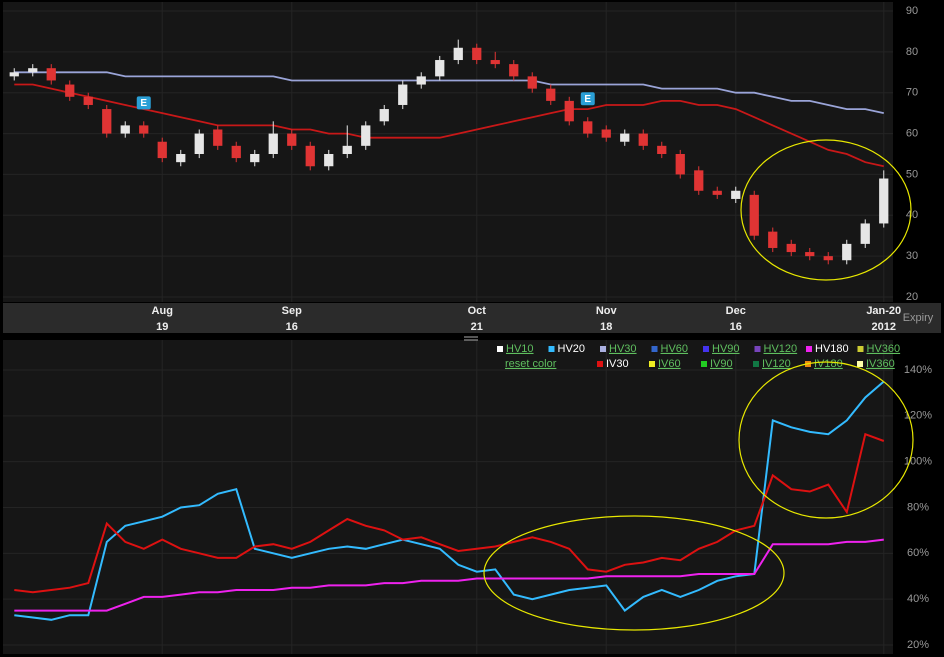 Image resolution: width=944 pixels, height=657 pixels. Describe the element at coordinates (617, 364) in the screenshot. I see `legend-label: IV30` at that location.